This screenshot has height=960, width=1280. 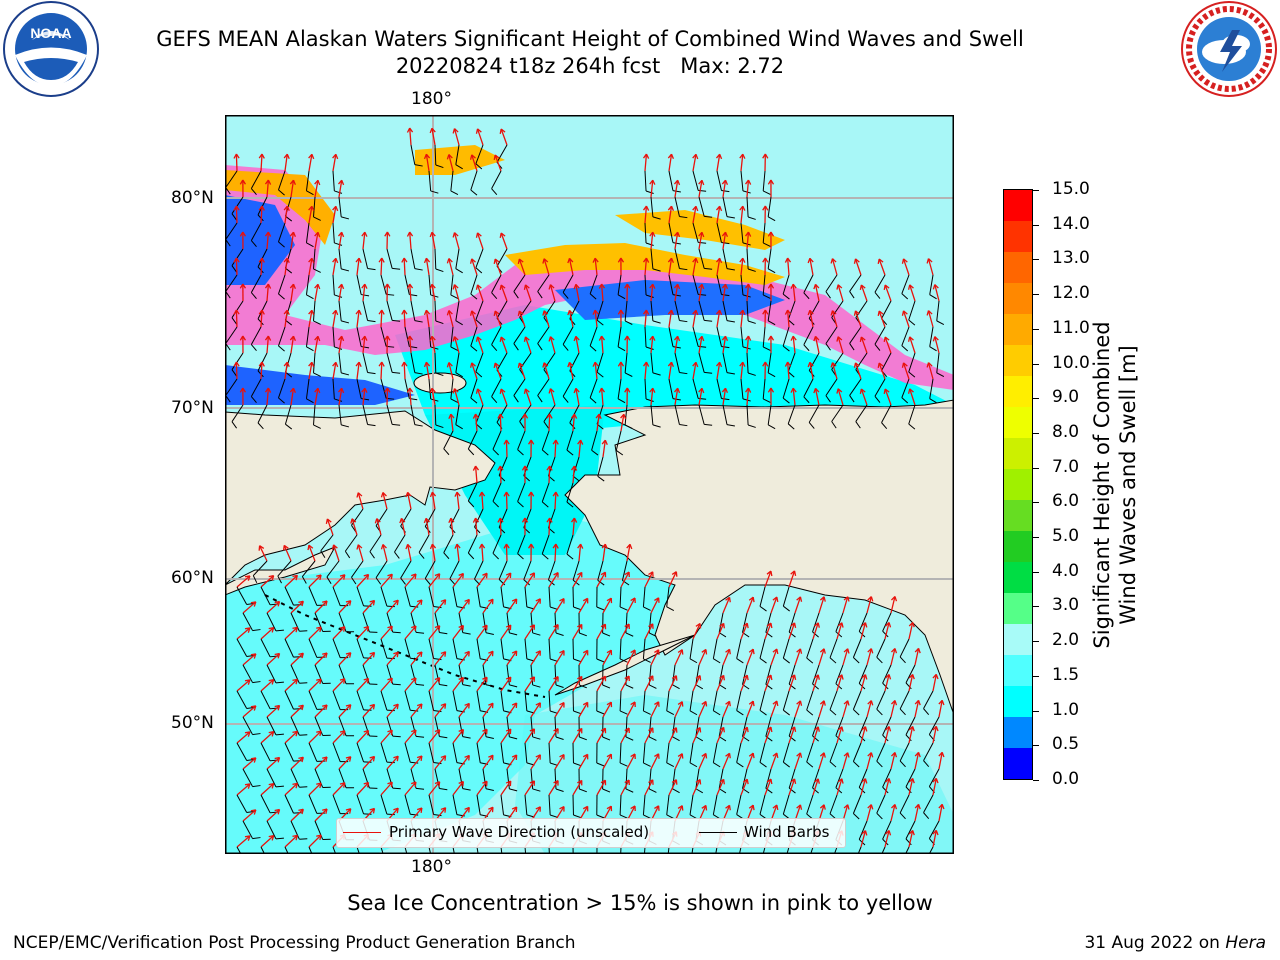 I want to click on sea-ice-deep, so click(x=260, y=240).